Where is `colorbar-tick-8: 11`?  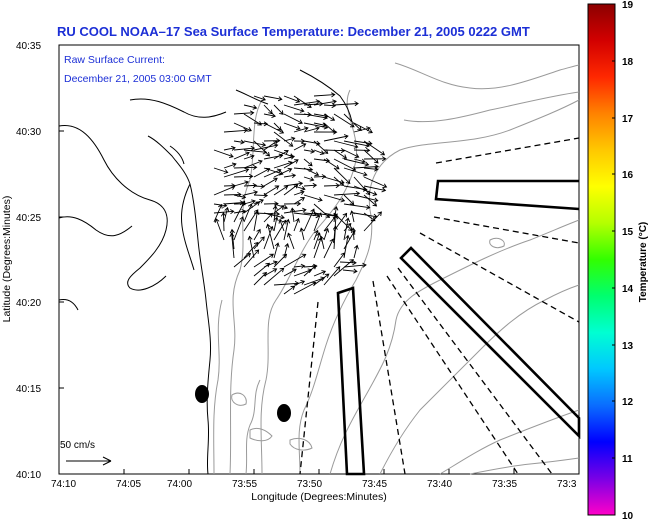
colorbar-tick-8: 11 is located at coordinates (627, 459).